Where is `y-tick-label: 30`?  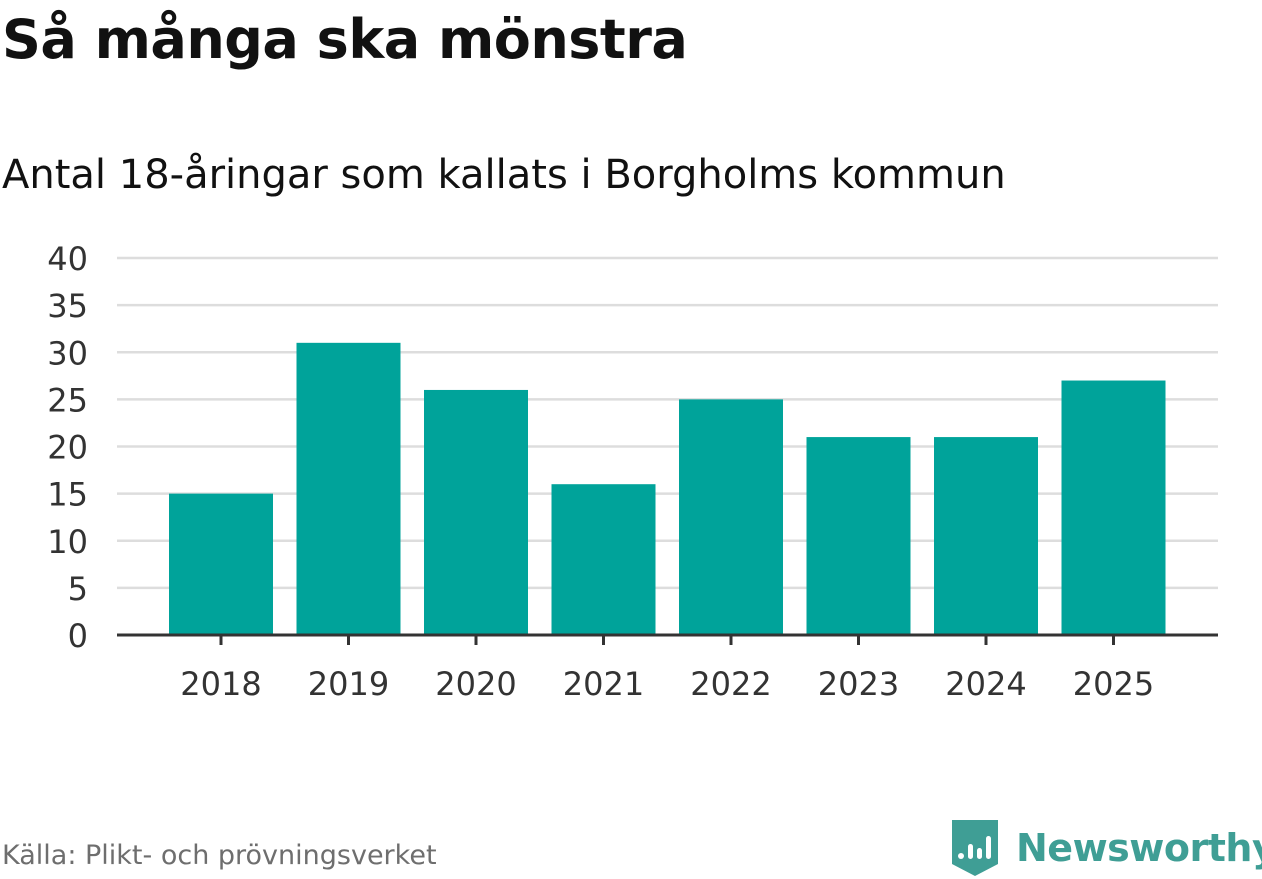 y-tick-label: 30 is located at coordinates (67, 353).